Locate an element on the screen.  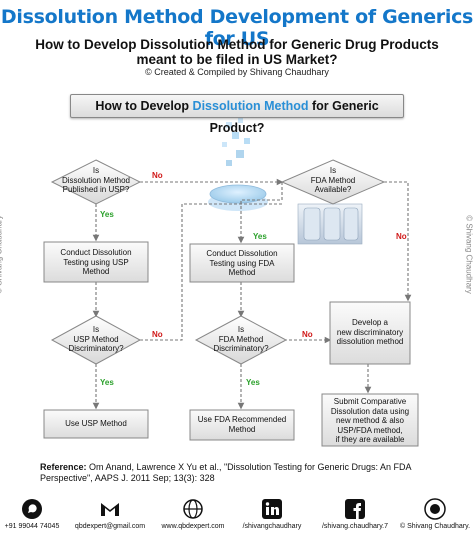
footer-logo: © Shivang Chaudhary. is located at coordinates (435, 514).